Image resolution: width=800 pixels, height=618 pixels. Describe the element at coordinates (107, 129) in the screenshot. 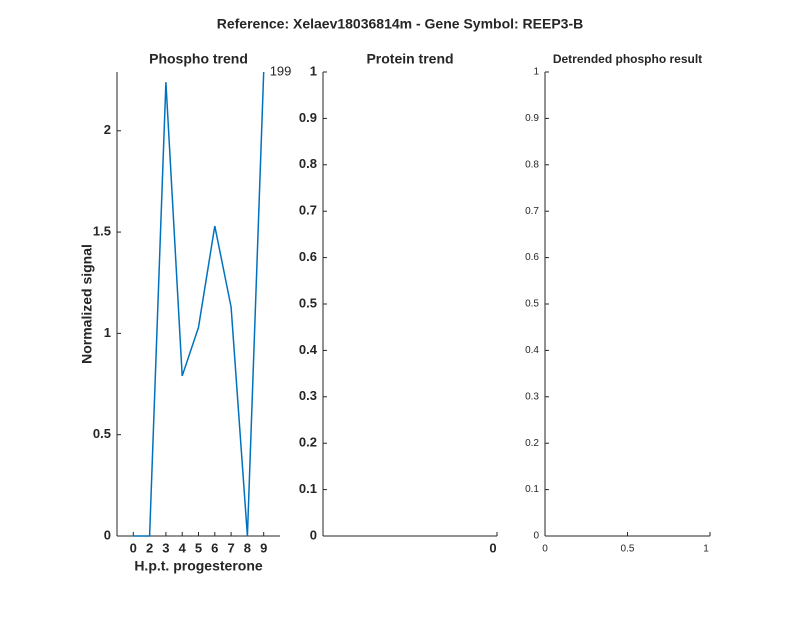

I see `y-tick-label: 2` at that location.